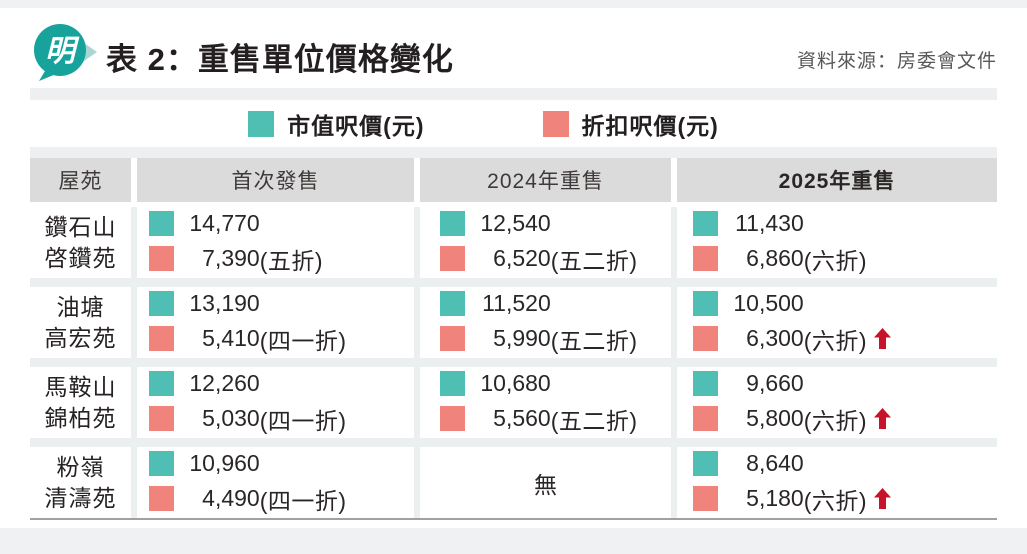 Image resolution: width=1027 pixels, height=554 pixels. What do you see at coordinates (845, 383) in the screenshot?
I see `market-price-line: 9,660` at bounding box center [845, 383].